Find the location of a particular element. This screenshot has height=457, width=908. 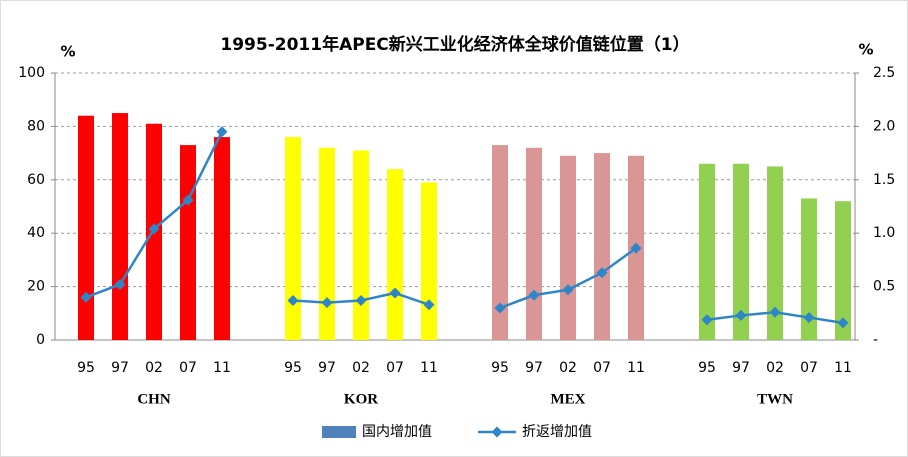

y-tick-label: 40 is located at coordinates (36, 233).